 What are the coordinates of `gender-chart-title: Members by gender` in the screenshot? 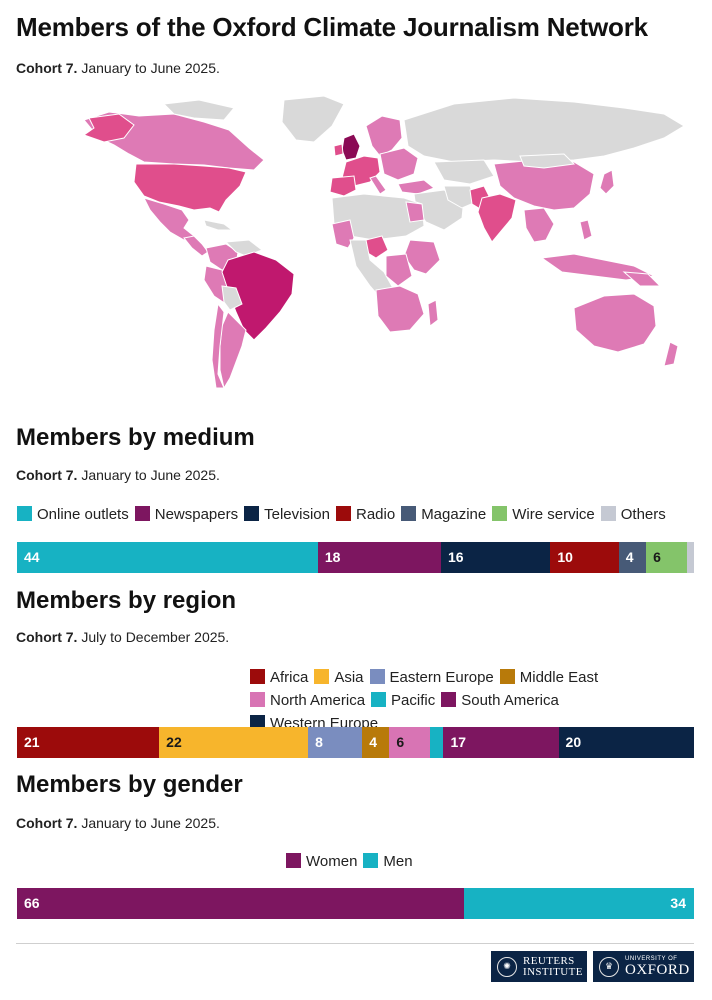 It's located at (129, 784).